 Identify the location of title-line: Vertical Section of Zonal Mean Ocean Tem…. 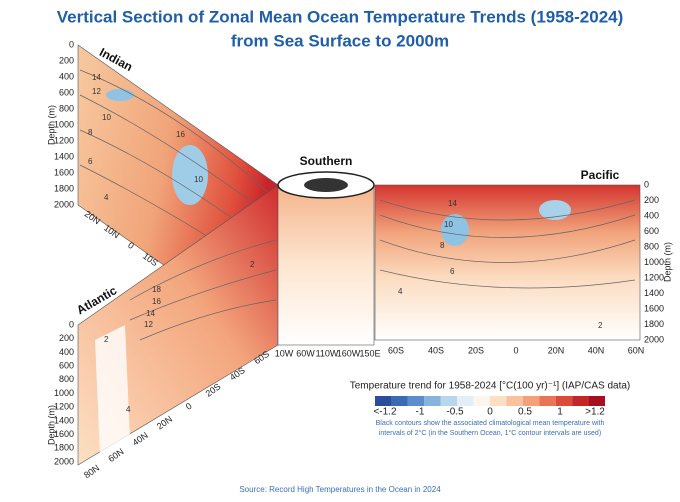
(340, 16).